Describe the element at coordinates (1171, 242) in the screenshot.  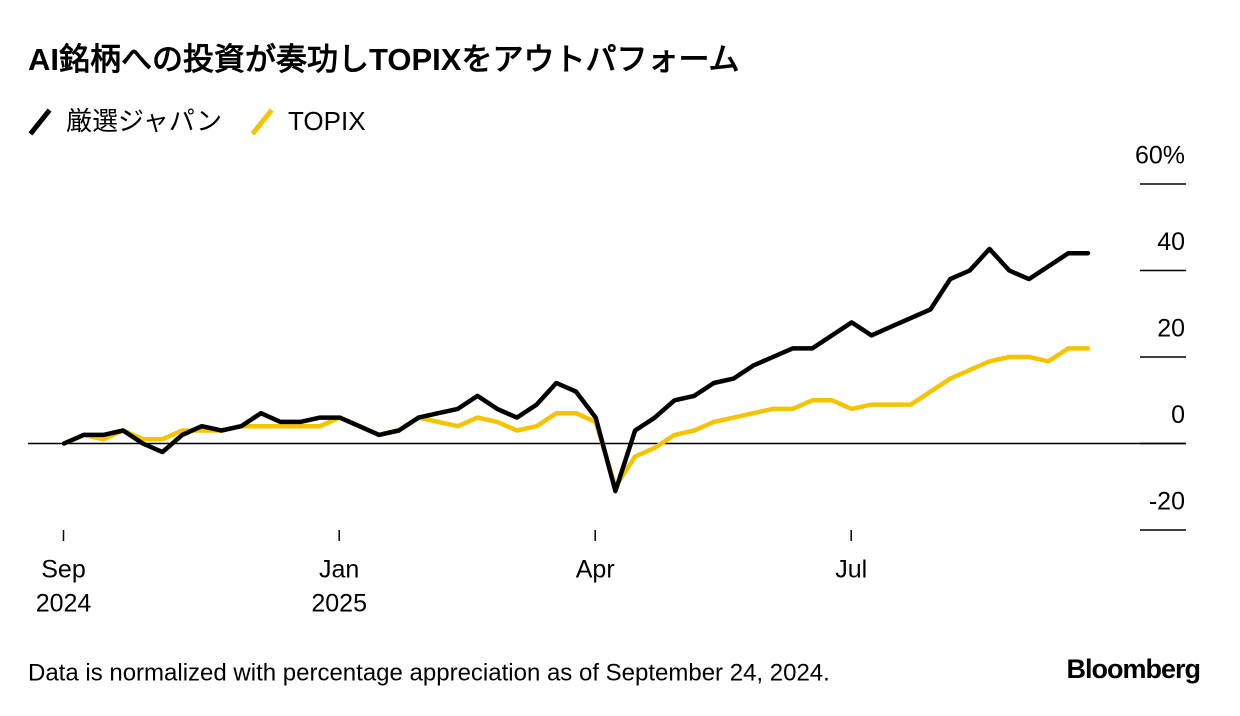
I see `y-tick-label: 40` at that location.